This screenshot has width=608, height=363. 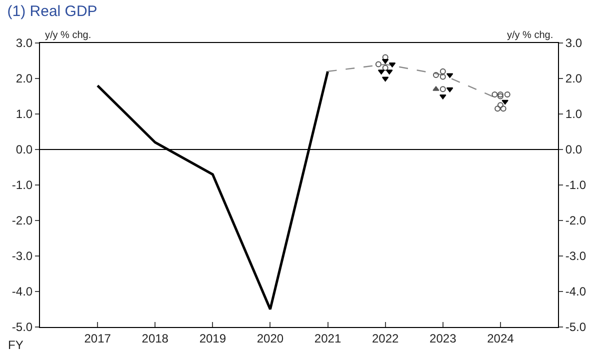 What do you see at coordinates (24, 149) in the screenshot?
I see `y-tick-label: 0.0` at bounding box center [24, 149].